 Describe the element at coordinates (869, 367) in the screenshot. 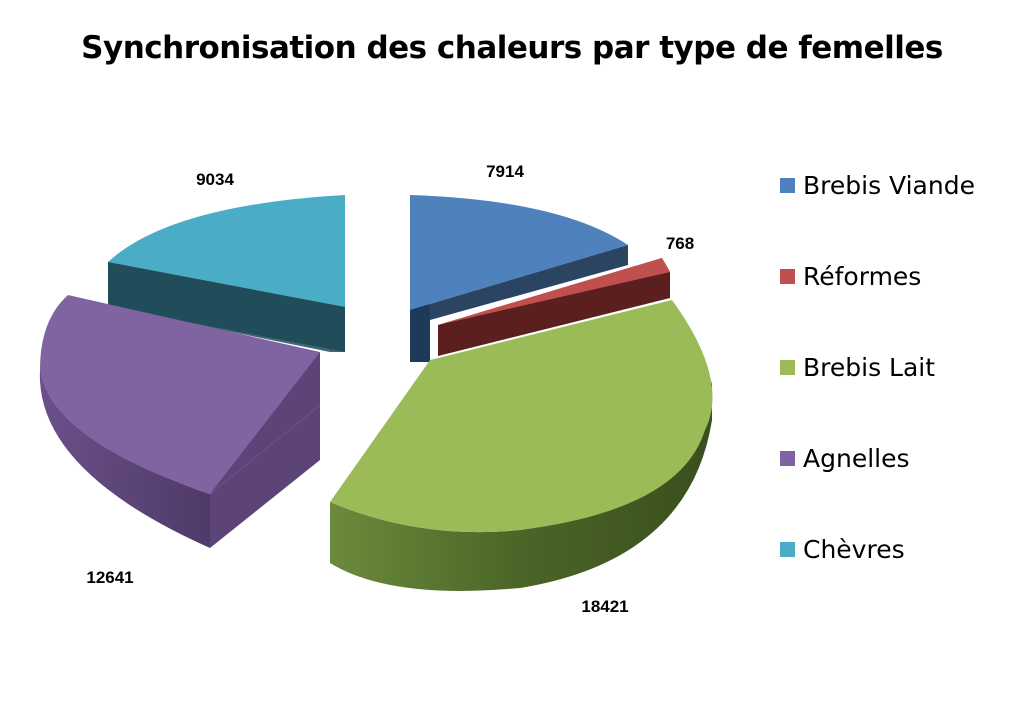

I see `legend-label: Brebis Lait` at that location.